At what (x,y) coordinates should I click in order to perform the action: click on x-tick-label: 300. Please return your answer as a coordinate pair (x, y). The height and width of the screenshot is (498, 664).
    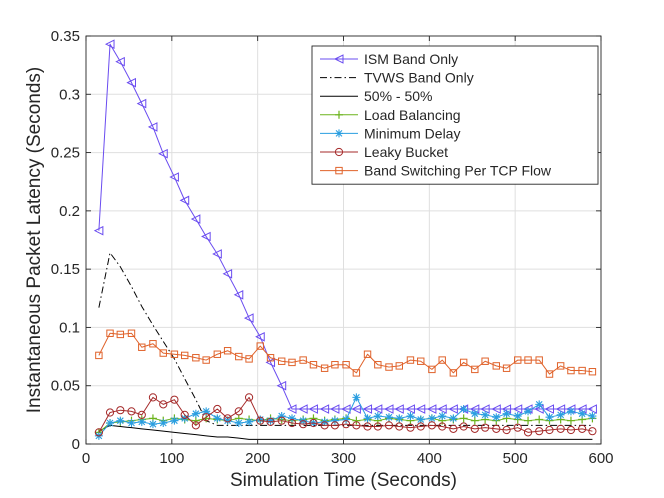
    Looking at the image, I should click on (343, 458).